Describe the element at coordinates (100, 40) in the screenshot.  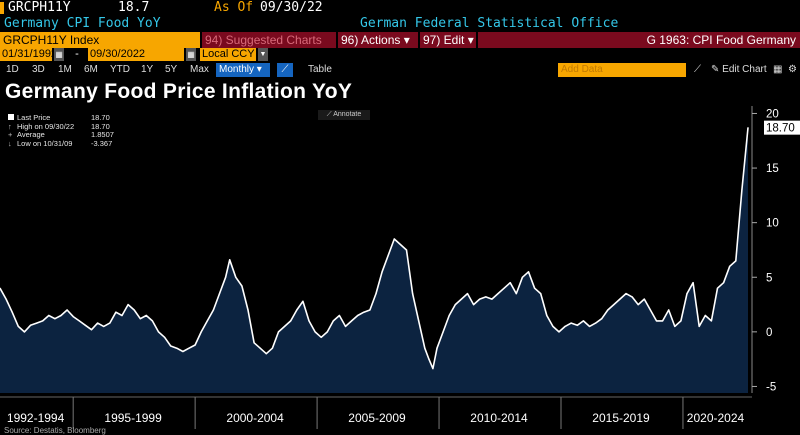
I see `security-field: GRCPH11Y Index` at that location.